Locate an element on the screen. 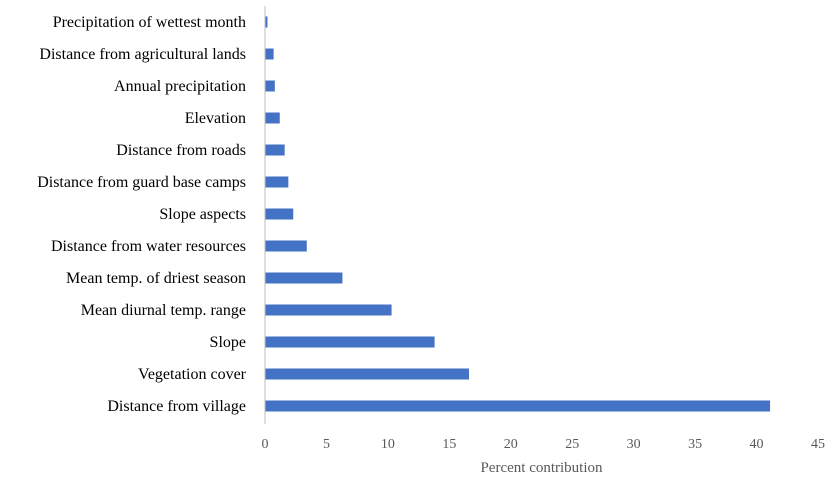  x-tick-label: 15 is located at coordinates (449, 444).